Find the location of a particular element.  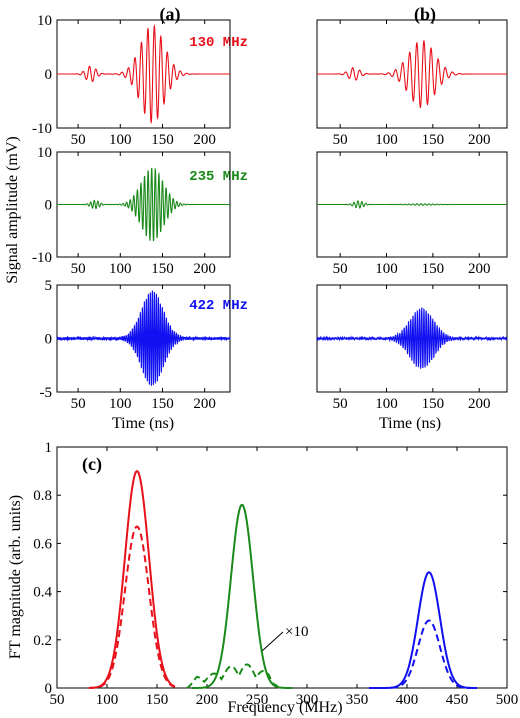

spectrum-blue-dashed is located at coordinates (423, 654).